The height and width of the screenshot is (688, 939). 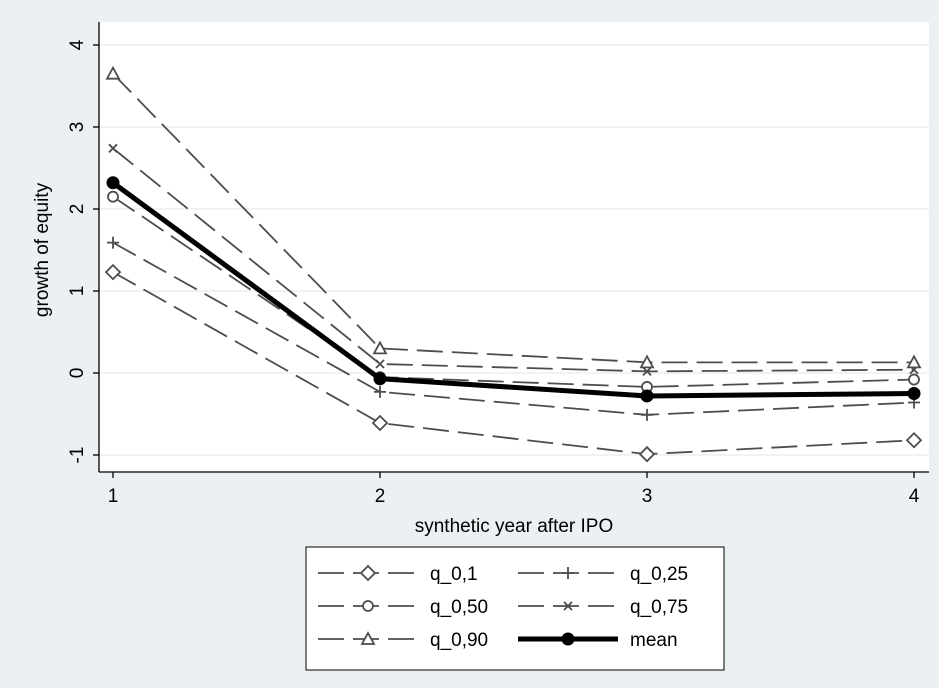 What do you see at coordinates (77, 373) in the screenshot?
I see `y-tick-label: 0` at bounding box center [77, 373].